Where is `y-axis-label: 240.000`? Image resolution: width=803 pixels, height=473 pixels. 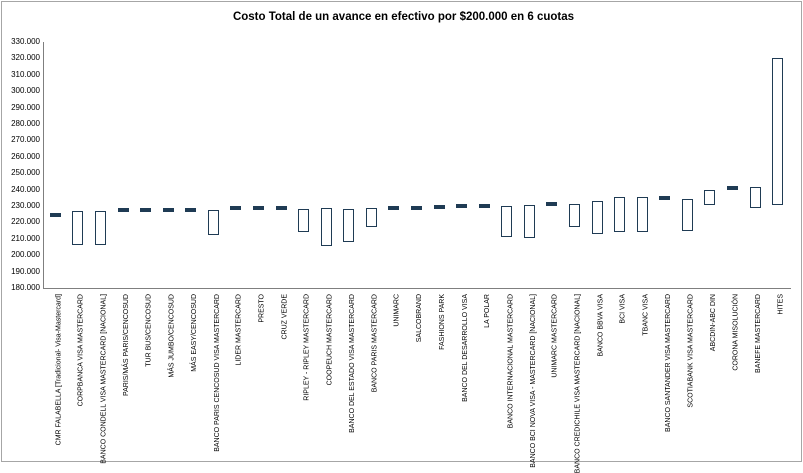 y-axis-label: 240.000 is located at coordinates (25, 189).